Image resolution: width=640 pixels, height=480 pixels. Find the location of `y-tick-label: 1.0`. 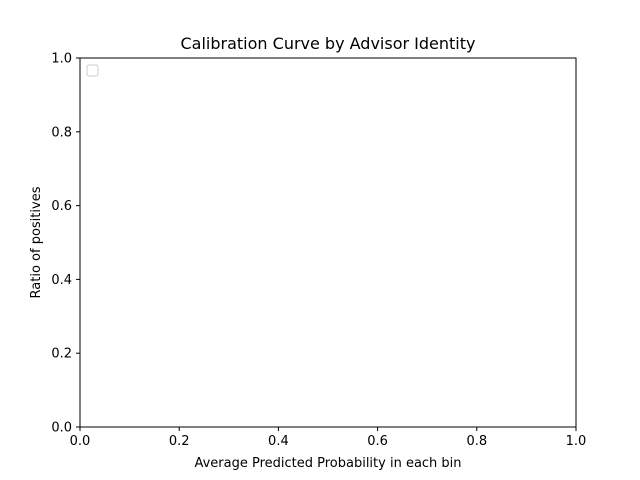

y-tick-label: 1.0 is located at coordinates (61, 59).